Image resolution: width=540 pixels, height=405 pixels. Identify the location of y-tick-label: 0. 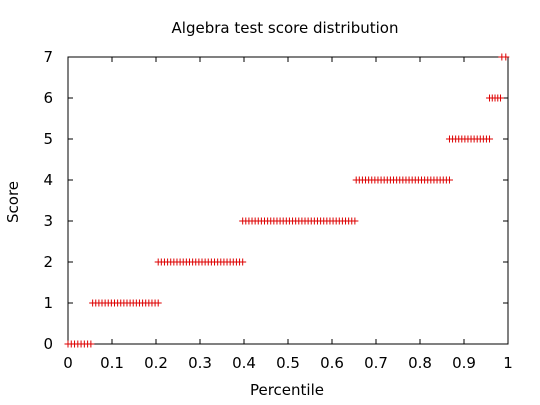
(48, 344).